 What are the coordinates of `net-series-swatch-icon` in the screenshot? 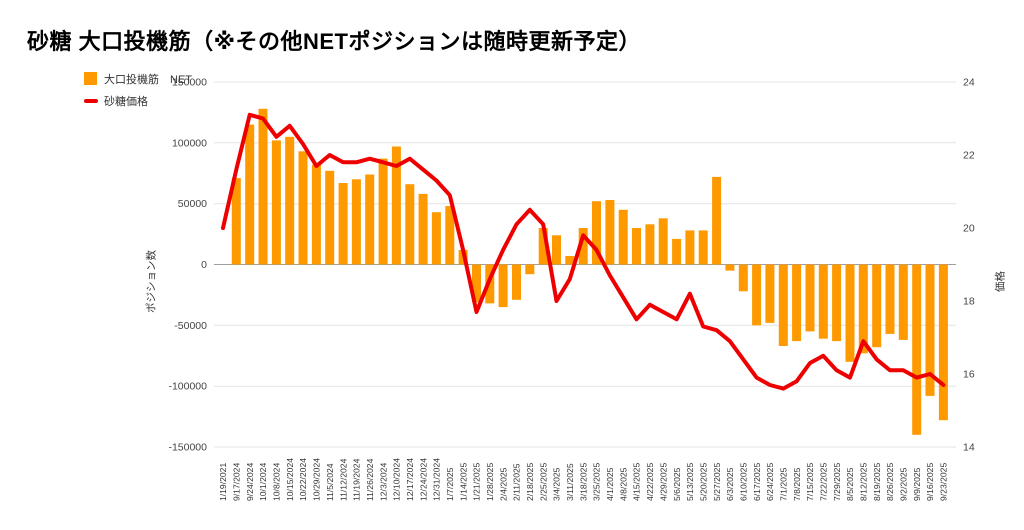 It's located at (90, 78).